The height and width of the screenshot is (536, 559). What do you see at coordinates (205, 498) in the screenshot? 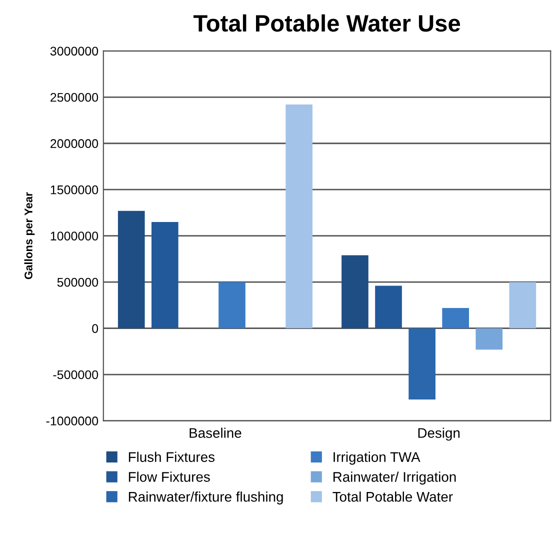
I see `legend-label: Rainwater/fixture flushing` at bounding box center [205, 498].